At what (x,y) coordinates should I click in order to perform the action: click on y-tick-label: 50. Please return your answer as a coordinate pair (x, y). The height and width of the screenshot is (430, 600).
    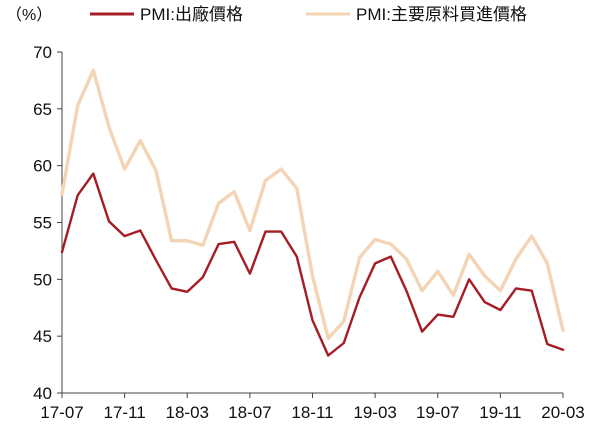
    Looking at the image, I should click on (42, 279).